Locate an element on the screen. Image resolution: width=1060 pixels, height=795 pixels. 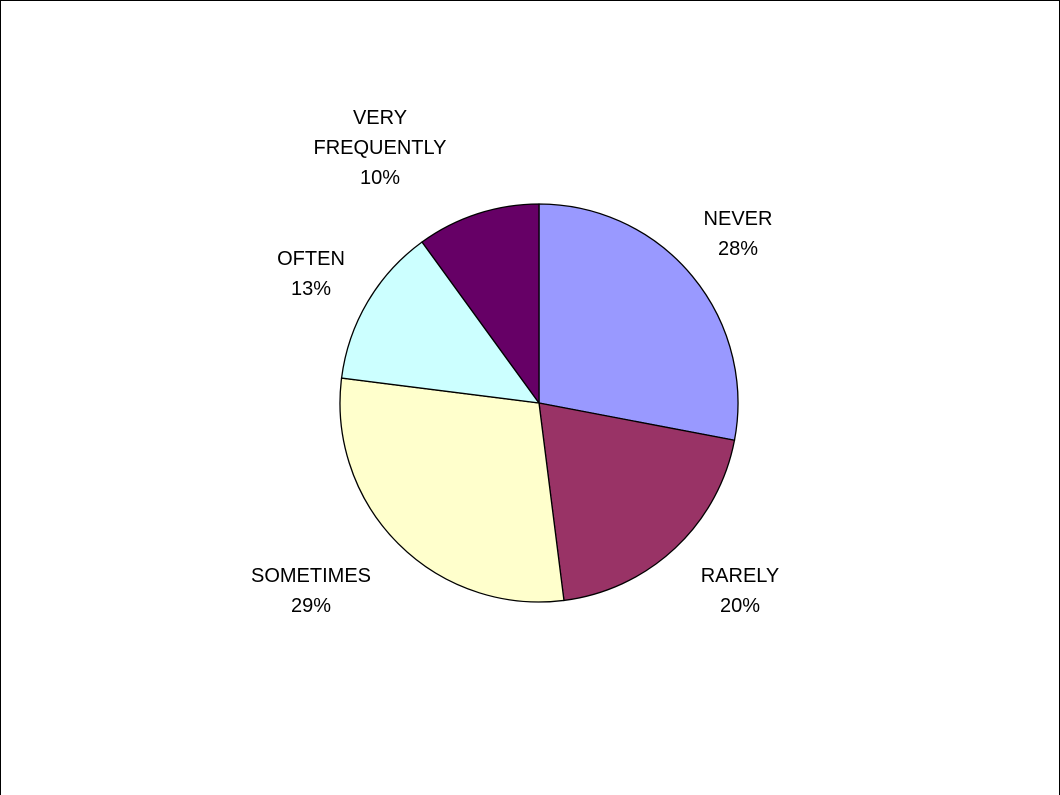
slice-category-label: NEVER is located at coordinates (738, 219).